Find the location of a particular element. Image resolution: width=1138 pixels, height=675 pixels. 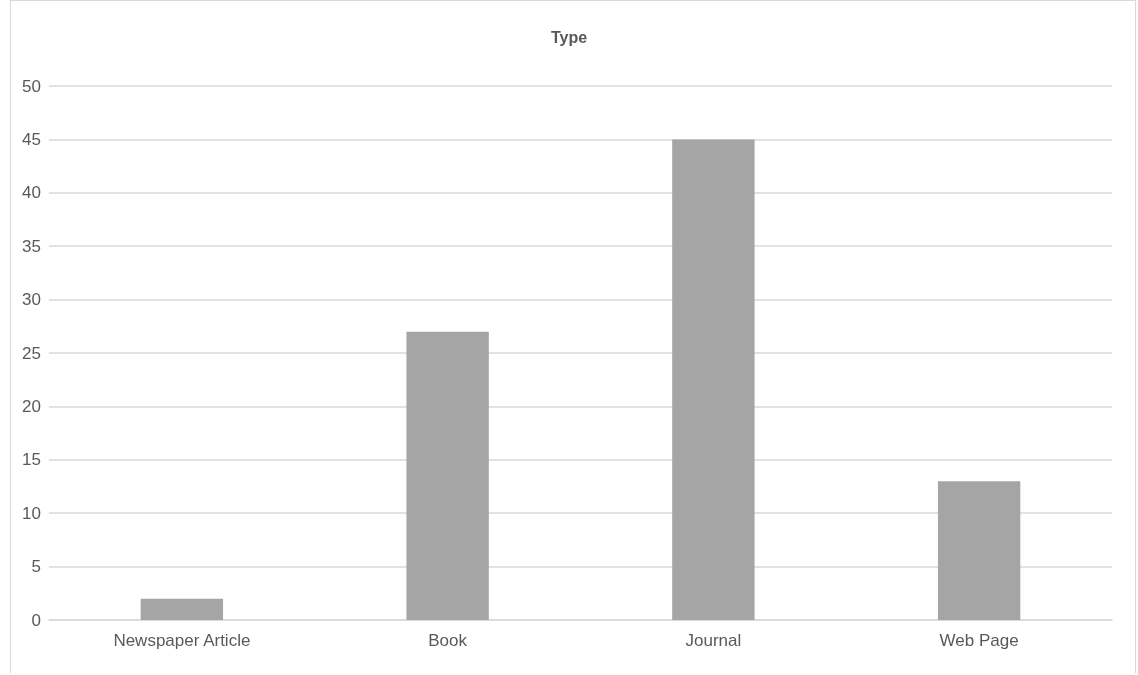

x-tick-label: Book is located at coordinates (448, 640).